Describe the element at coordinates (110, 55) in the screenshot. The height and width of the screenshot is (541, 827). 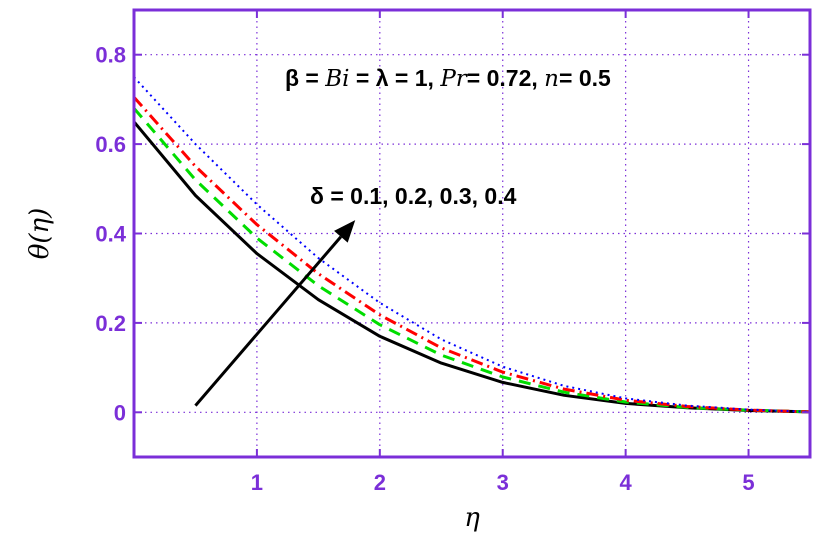
I see `y-tick-label: 0.8` at that location.